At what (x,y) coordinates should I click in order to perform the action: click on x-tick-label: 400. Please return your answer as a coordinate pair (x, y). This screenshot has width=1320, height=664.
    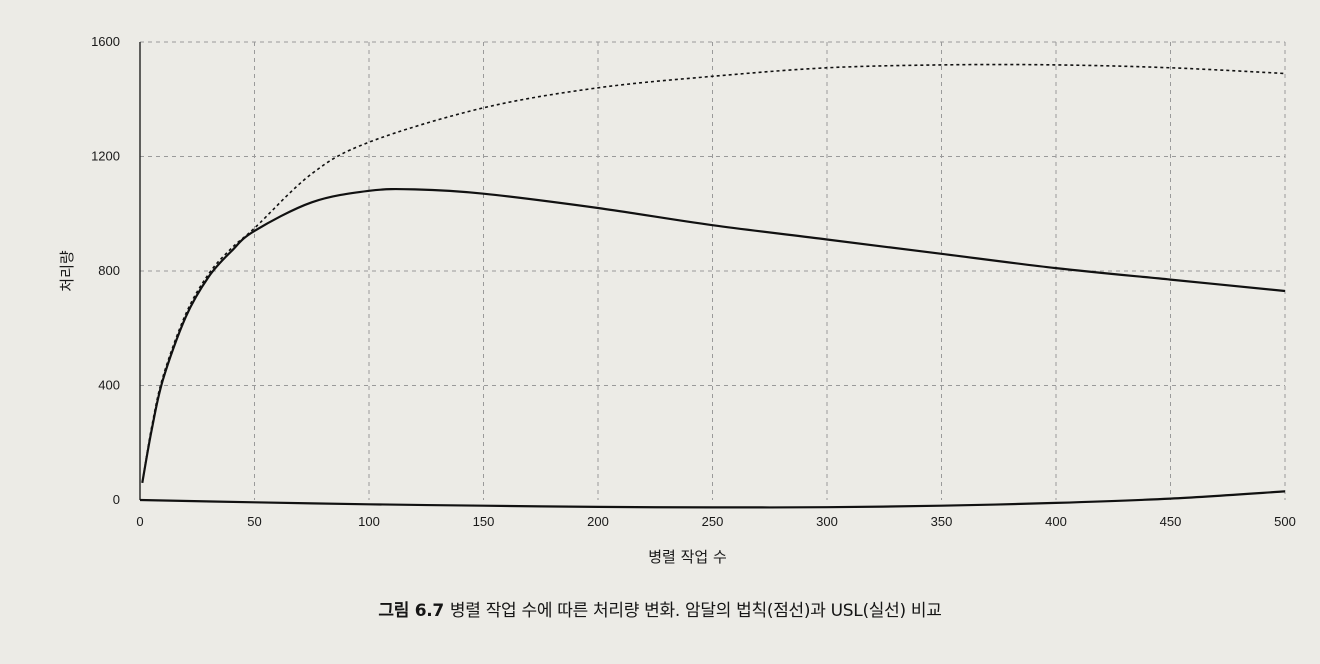
    Looking at the image, I should click on (1056, 521).